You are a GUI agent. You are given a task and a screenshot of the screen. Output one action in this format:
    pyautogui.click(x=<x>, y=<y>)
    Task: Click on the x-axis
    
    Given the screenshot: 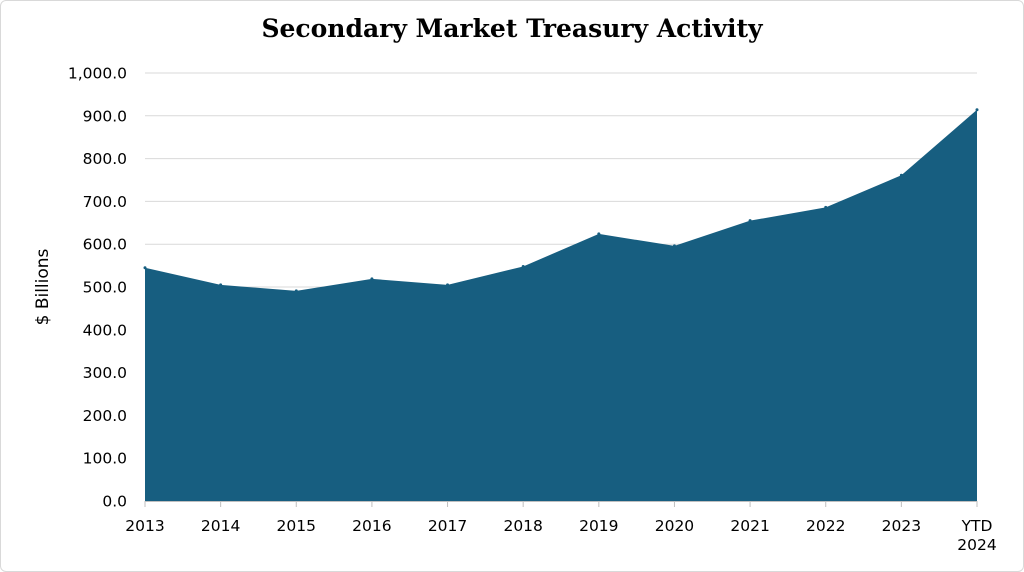 What is the action you would take?
    pyautogui.click(x=561, y=504)
    